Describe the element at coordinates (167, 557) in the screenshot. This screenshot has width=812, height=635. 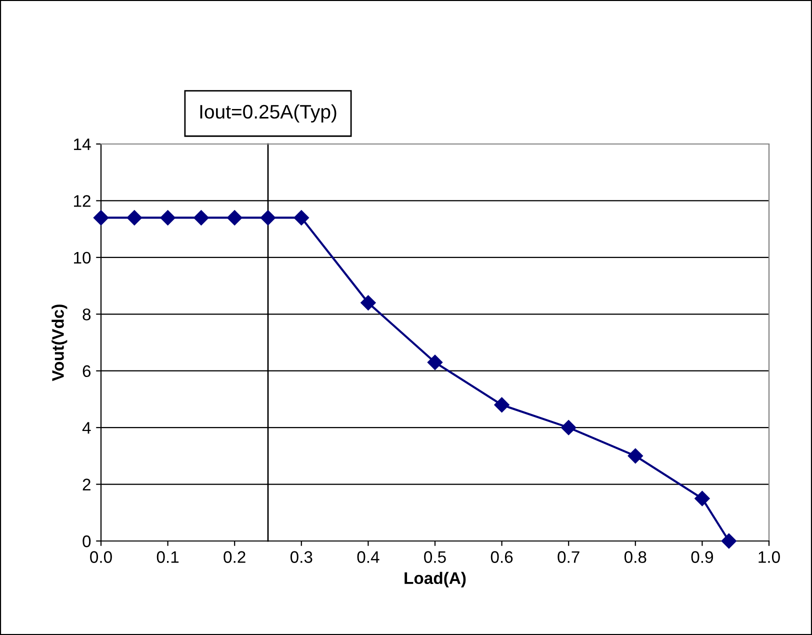
I see `x-tick-label: 0.1` at that location.